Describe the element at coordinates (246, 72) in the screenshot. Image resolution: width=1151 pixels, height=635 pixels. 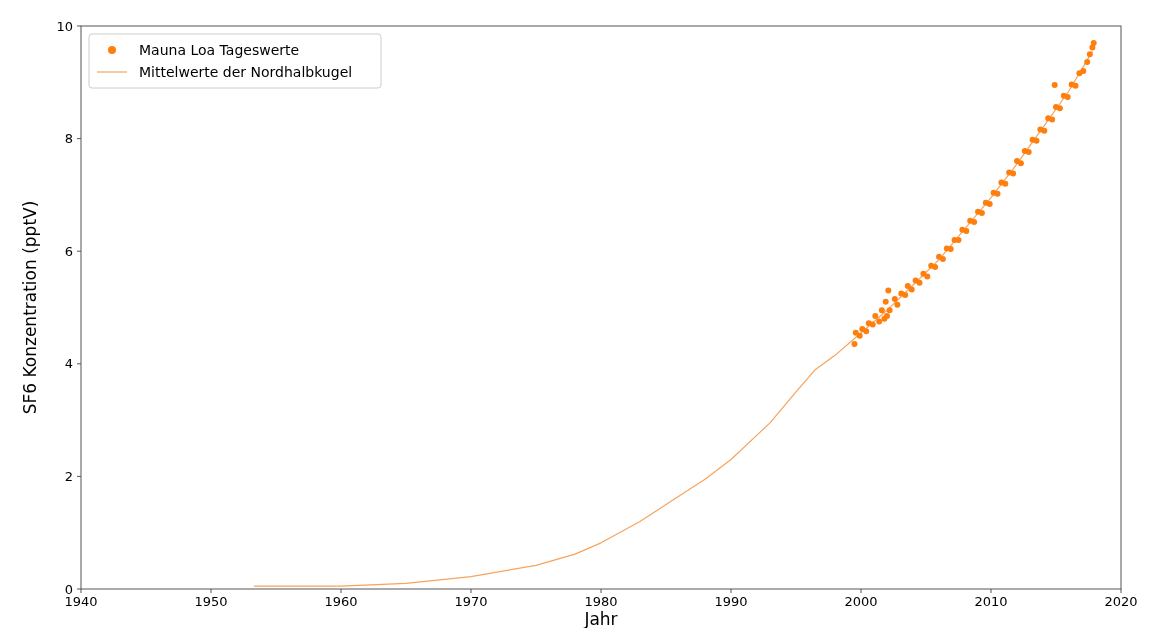
I see `legend-label: Mittelwerte der Nordhalbkugel` at that location.